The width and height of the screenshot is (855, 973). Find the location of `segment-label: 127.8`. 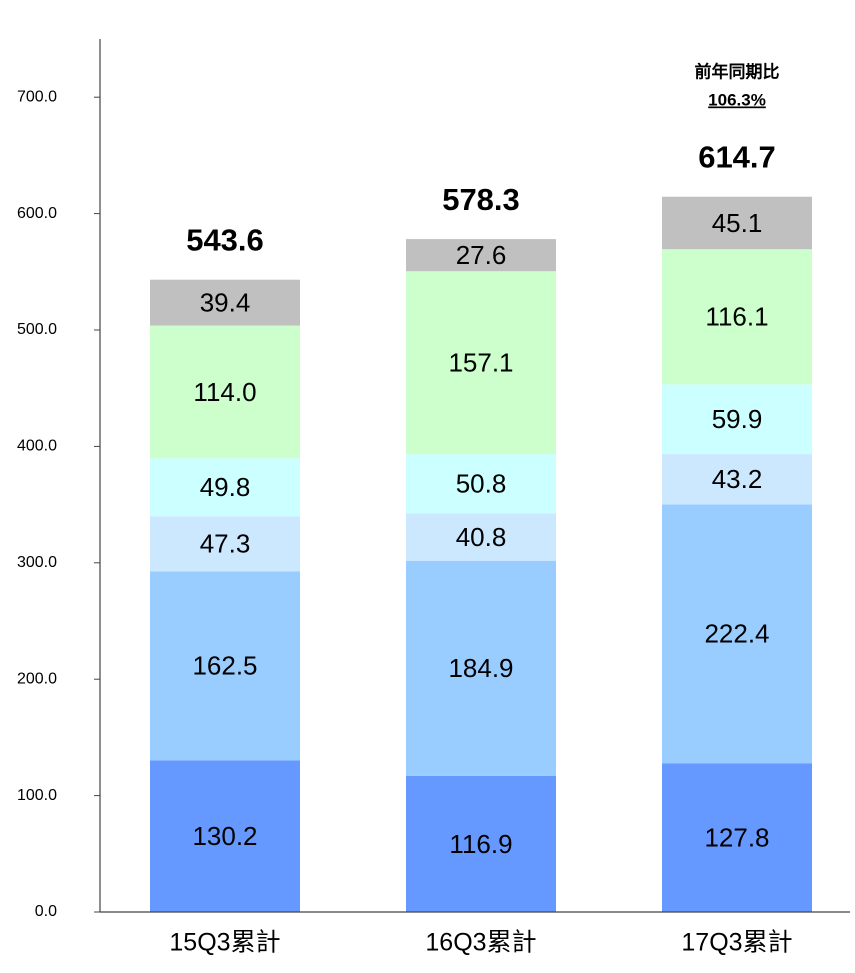

segment-label: 127.8 is located at coordinates (736, 837).